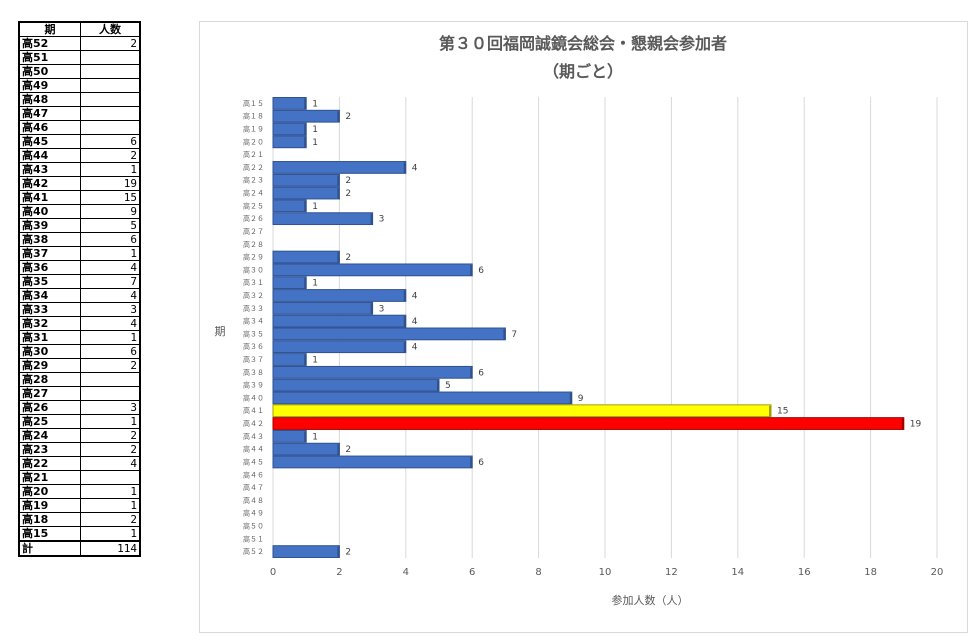 The height and width of the screenshot is (644, 980). I want to click on y-tick-label: 高２５, so click(253, 205).